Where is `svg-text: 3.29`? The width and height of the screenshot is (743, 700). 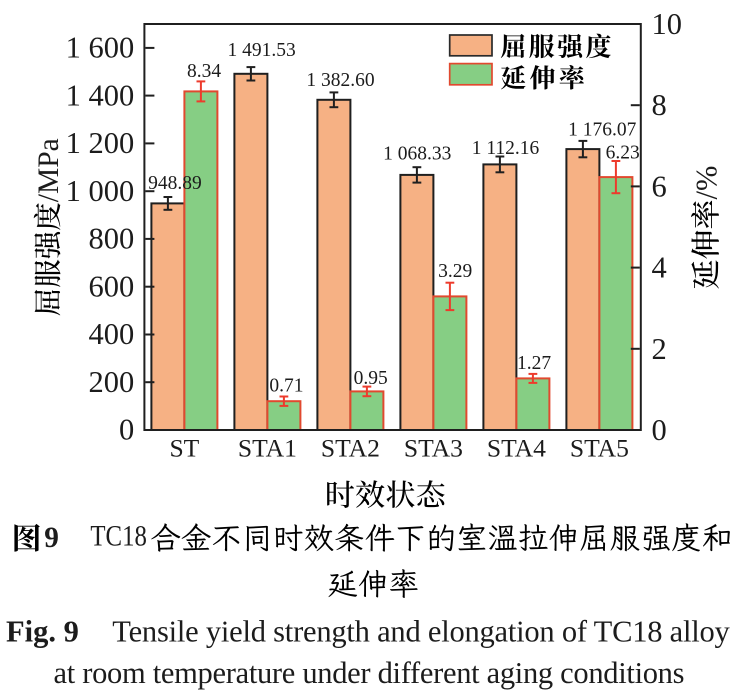
svg-text: 3.29 is located at coordinates (455, 271).